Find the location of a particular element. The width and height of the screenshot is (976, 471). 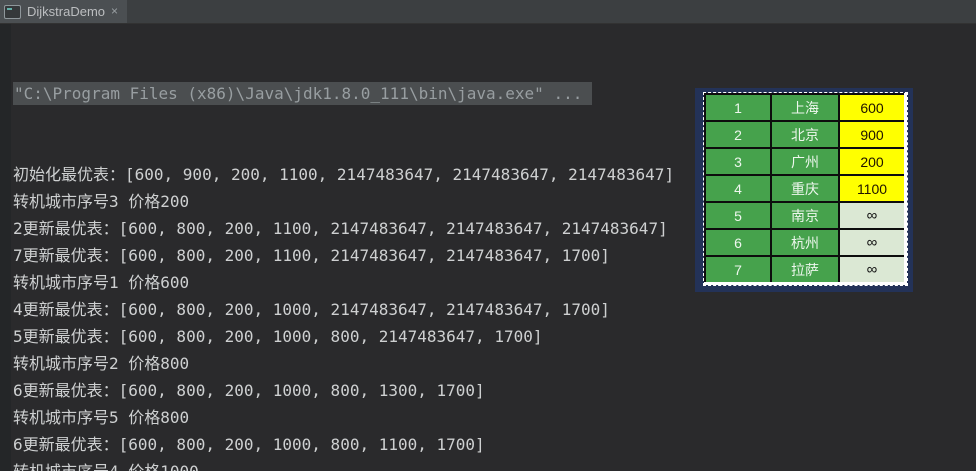

console-icon is located at coordinates (12, 11).